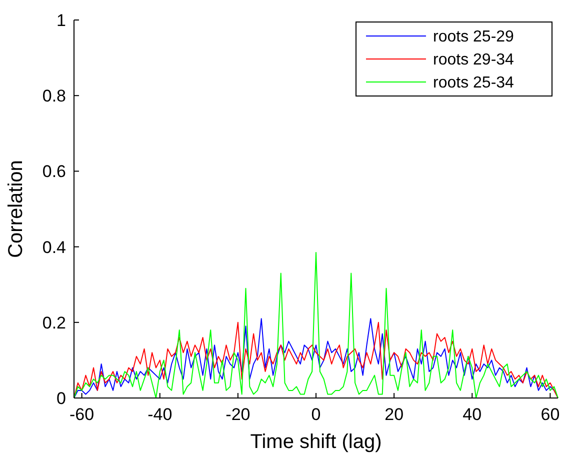  I want to click on legend-label: roots 29-34, so click(473, 60).